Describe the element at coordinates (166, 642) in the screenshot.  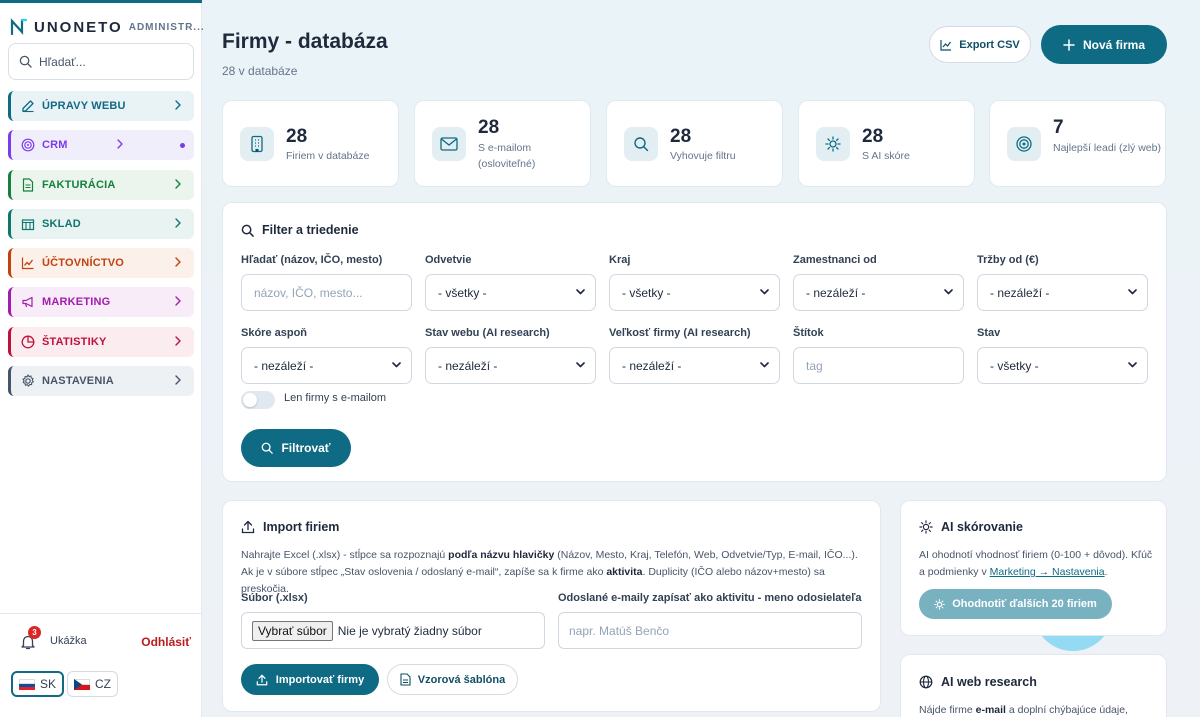
I see `logout-link: Odhlásiť` at that location.